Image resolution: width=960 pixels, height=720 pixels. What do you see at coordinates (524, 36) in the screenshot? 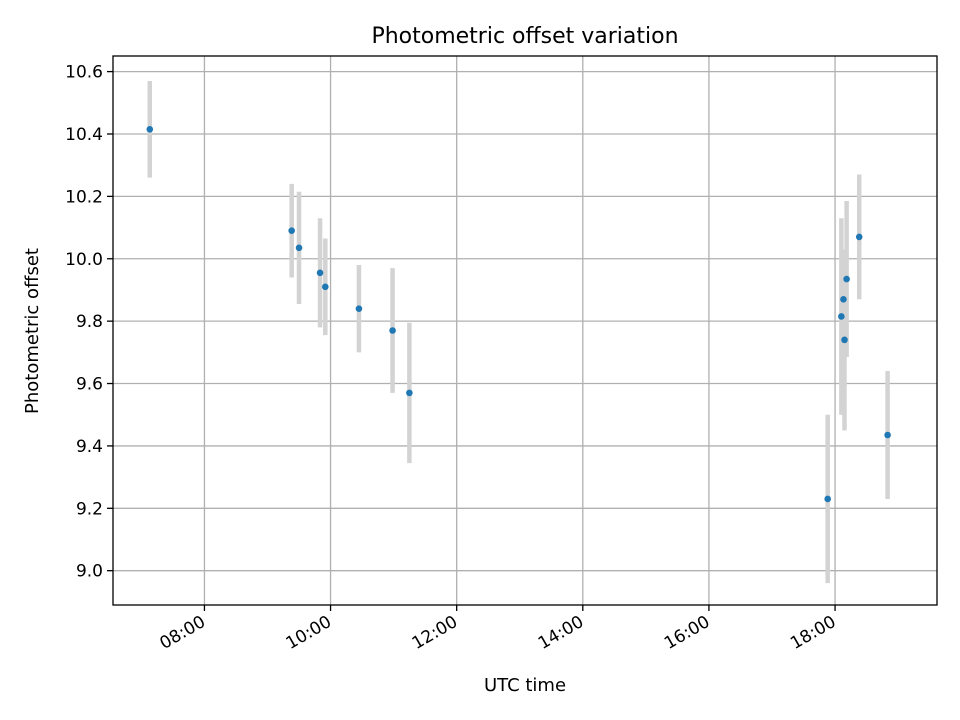
I see `chart-title: Photometric offset variation` at bounding box center [524, 36].